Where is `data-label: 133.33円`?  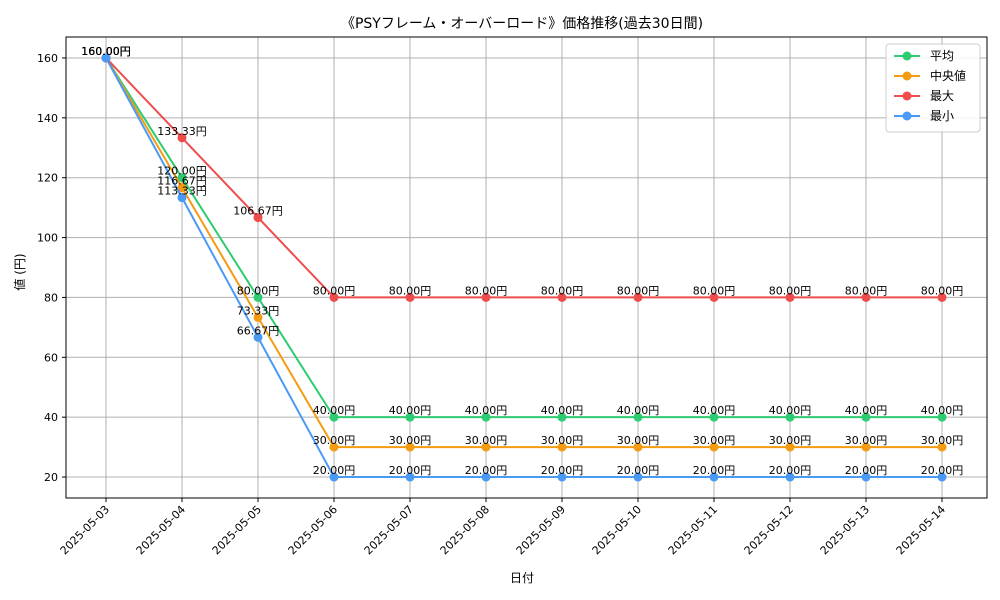 data-label: 133.33円 is located at coordinates (182, 131).